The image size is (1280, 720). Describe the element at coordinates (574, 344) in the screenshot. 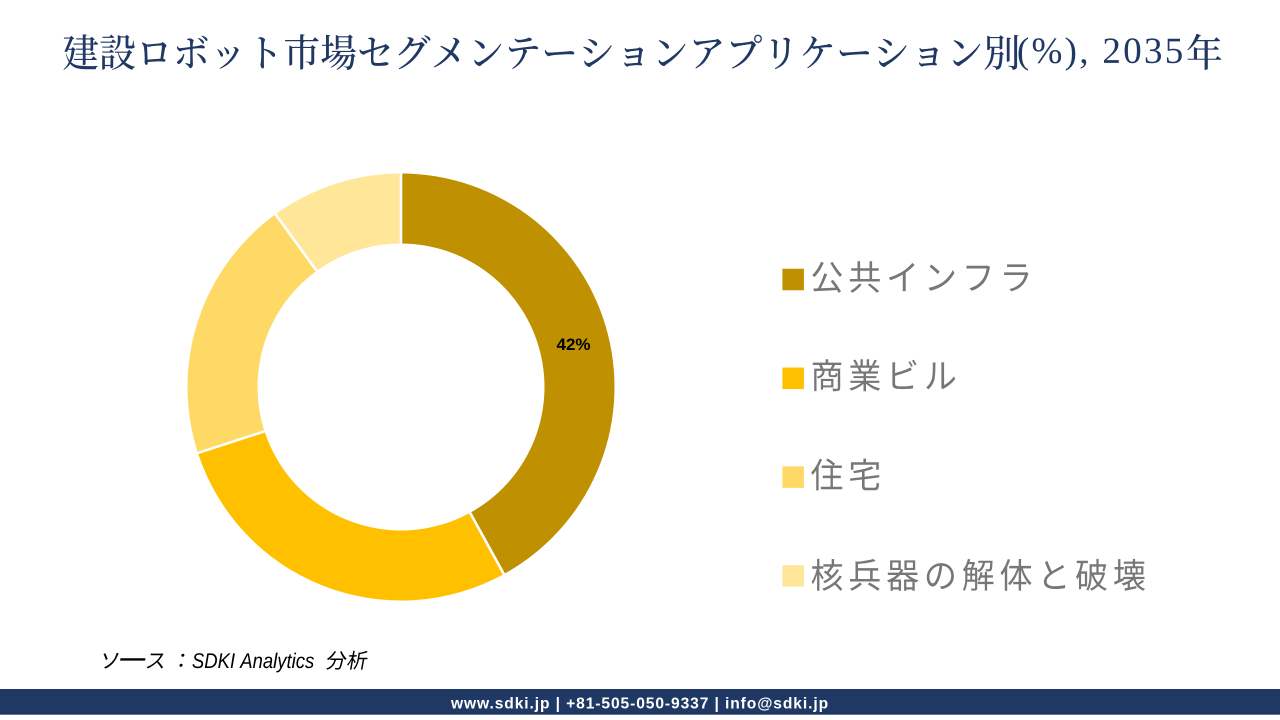

I see `svg-text: 42%` at that location.